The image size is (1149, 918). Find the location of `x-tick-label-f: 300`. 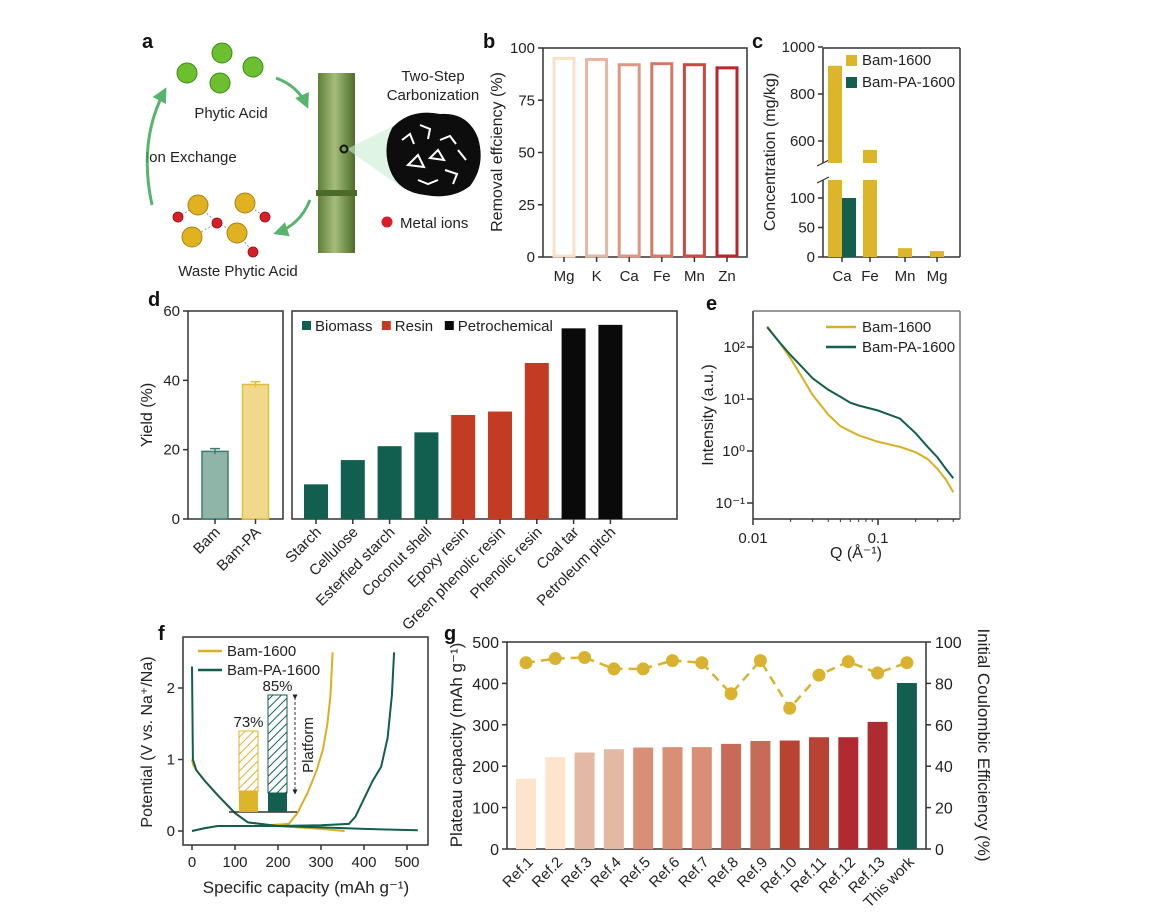

x-tick-label-f: 300 is located at coordinates (320, 862).